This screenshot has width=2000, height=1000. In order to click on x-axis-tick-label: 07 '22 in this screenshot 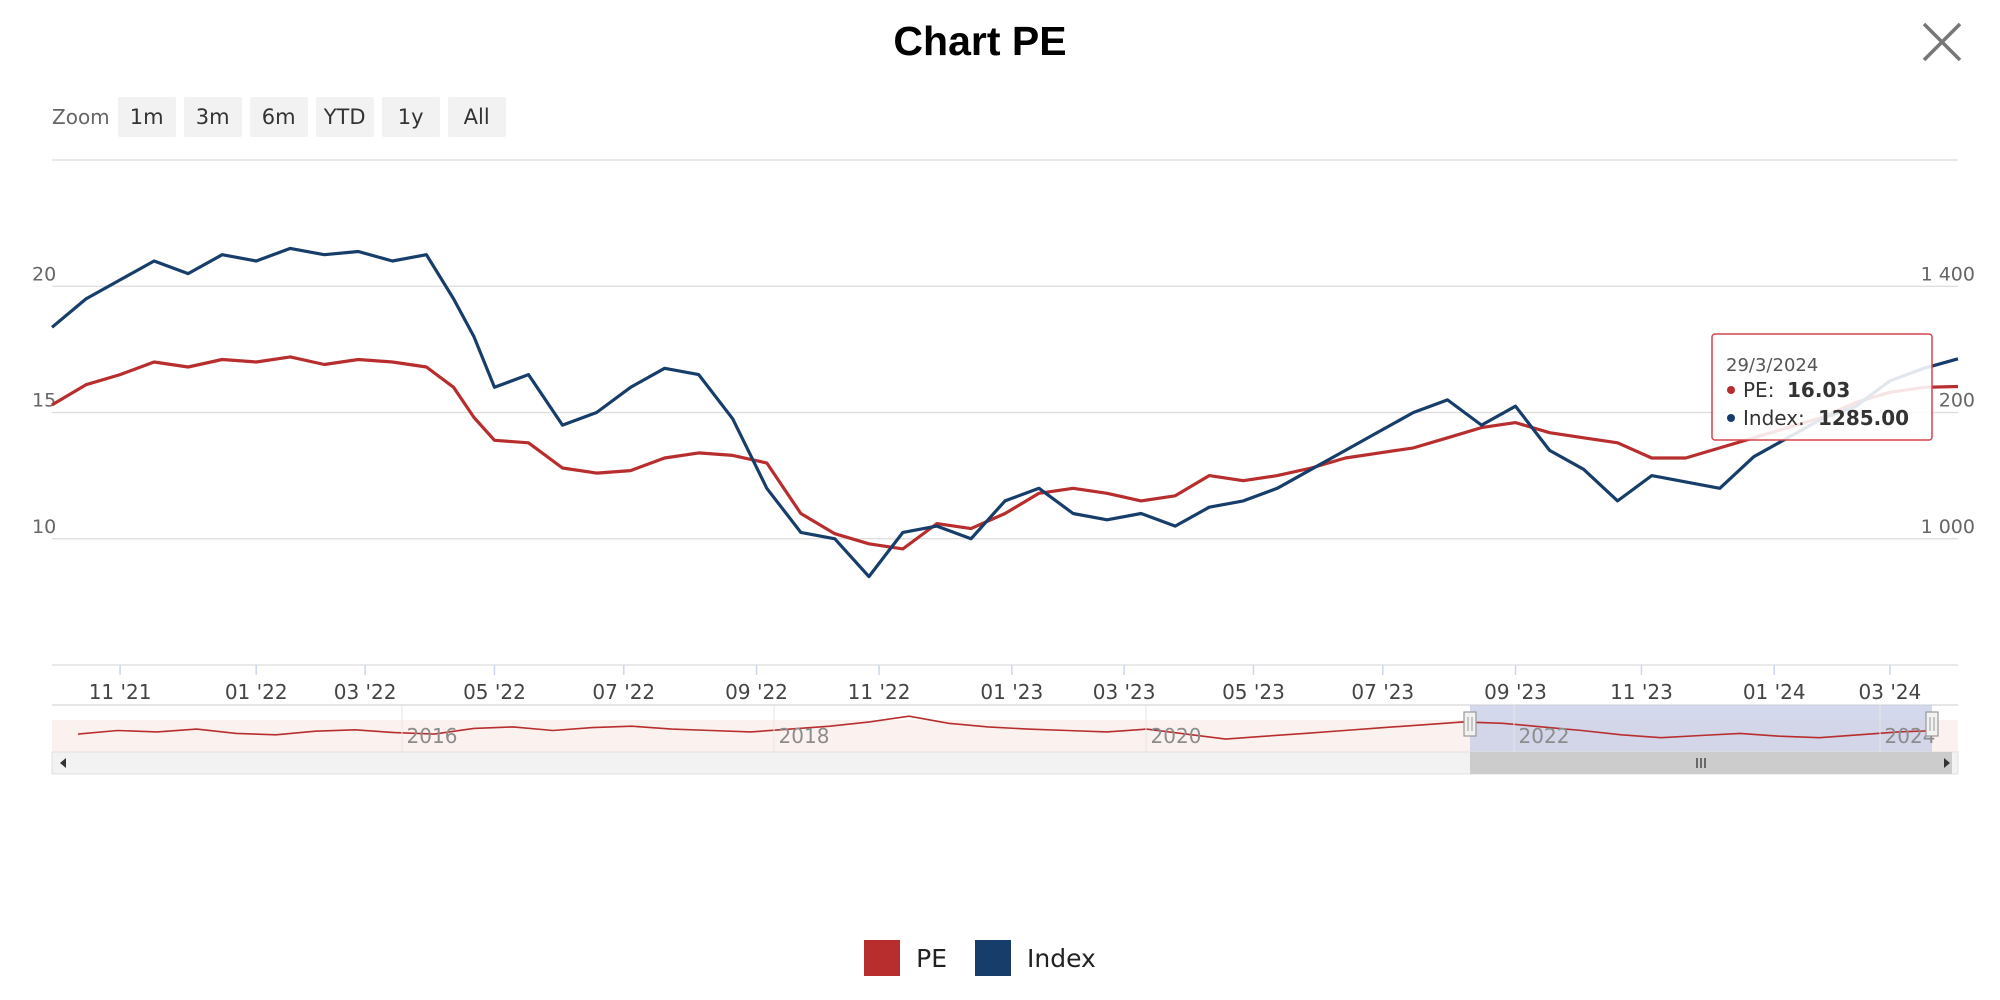, I will do `click(623, 692)`.